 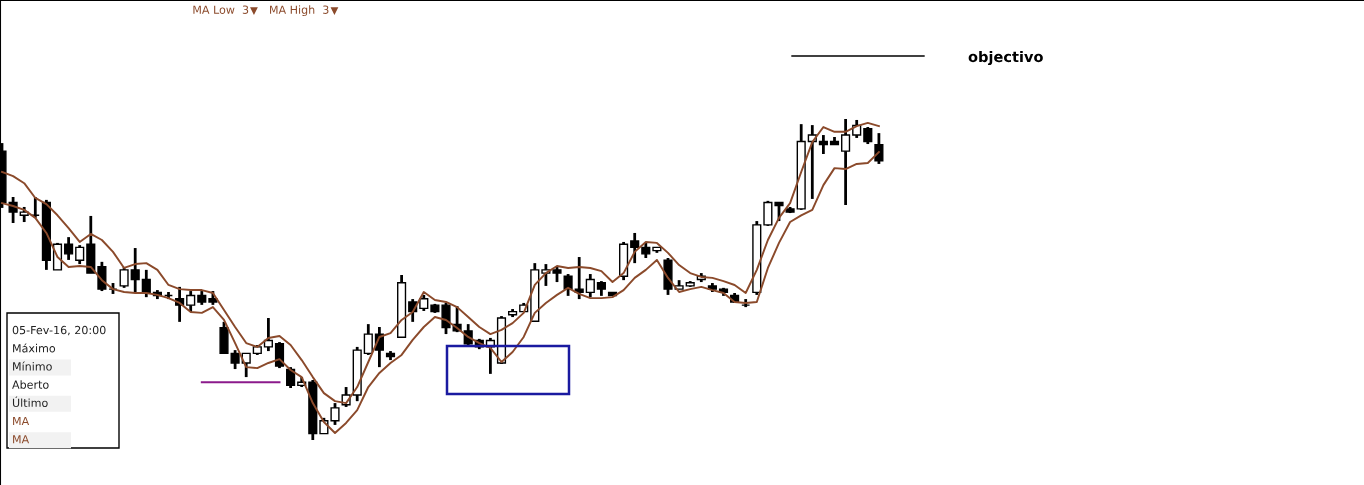 I want to click on legend-label: MA Low 3, so click(x=221, y=9).